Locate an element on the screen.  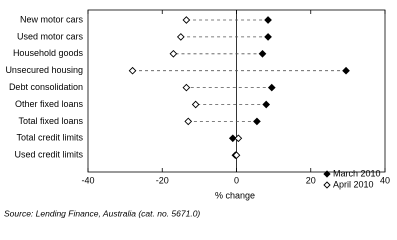
y-tick-label: Used motor cars is located at coordinates (50, 36).